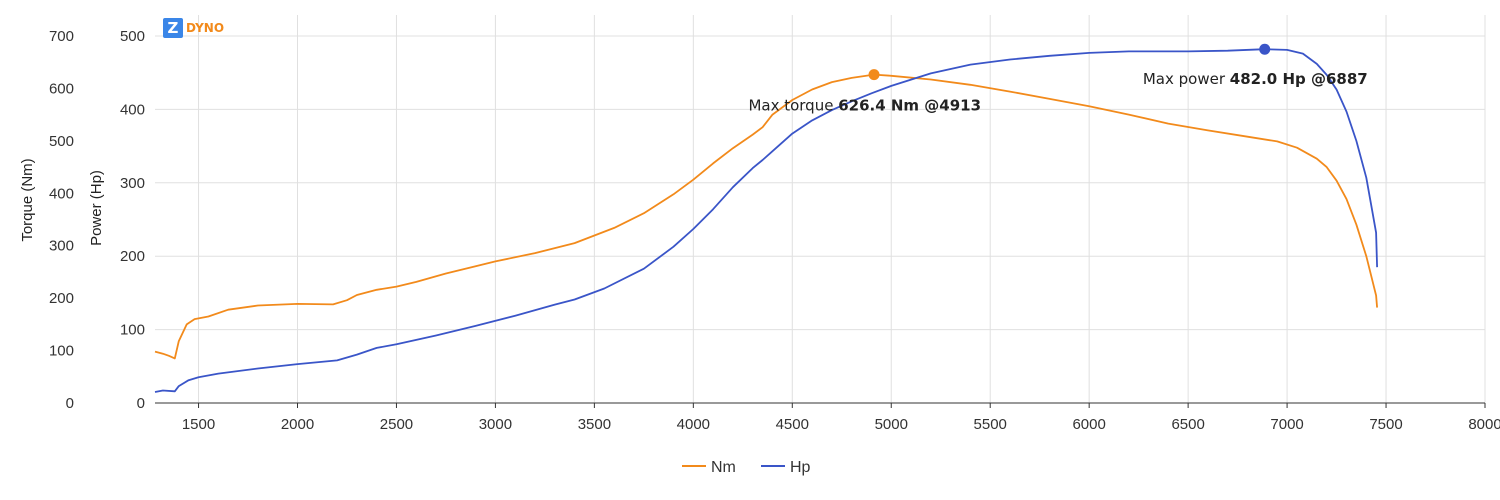 The height and width of the screenshot is (500, 1500). I want to click on x-tick-label: 2000, so click(297, 424).